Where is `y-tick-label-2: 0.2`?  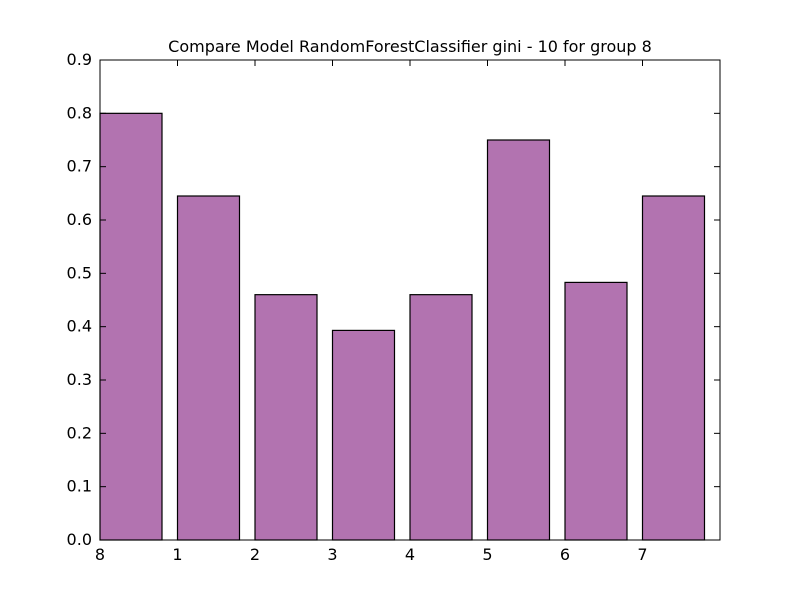 y-tick-label-2: 0.2 is located at coordinates (79, 432).